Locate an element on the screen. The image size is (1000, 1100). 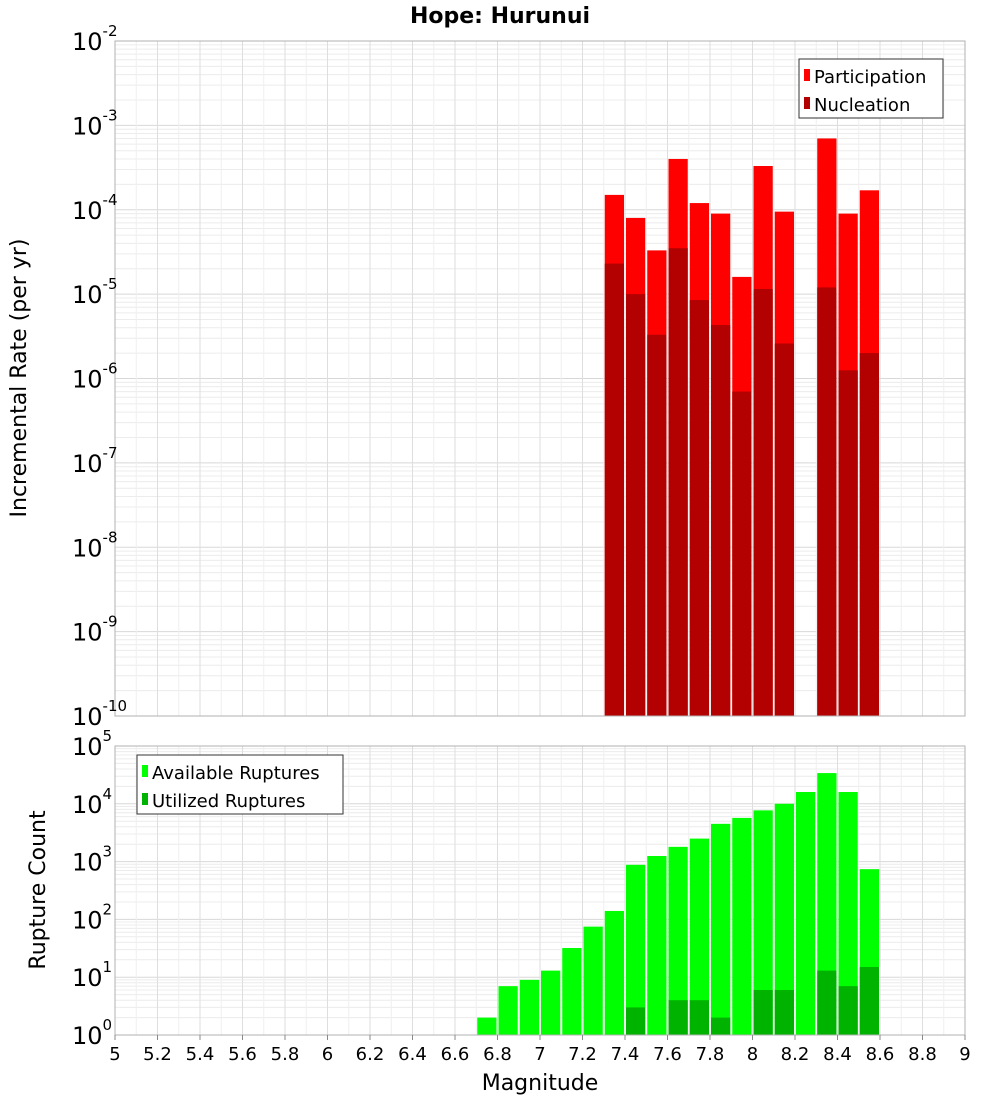
legend-label: Nucleation is located at coordinates (862, 105).